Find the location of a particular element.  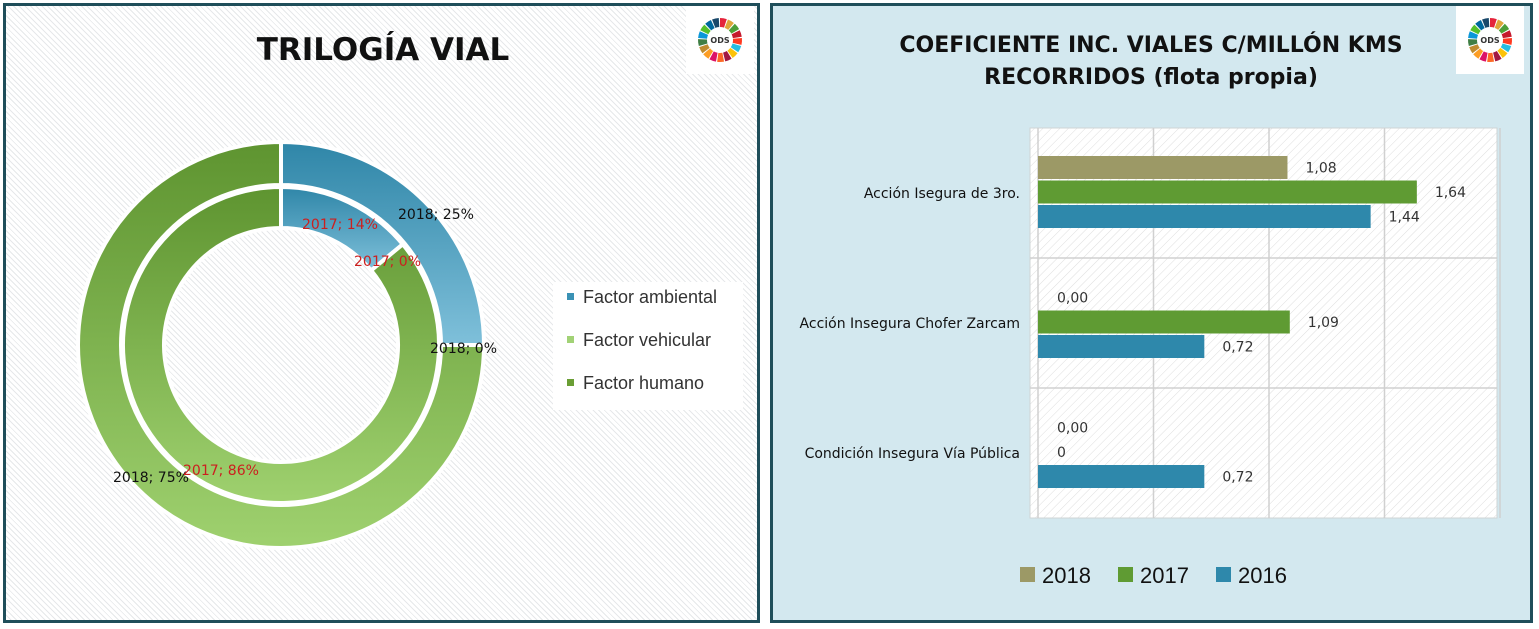

bar-chart-title-line2: RECORRIDOS (flota propia) is located at coordinates (1151, 77).